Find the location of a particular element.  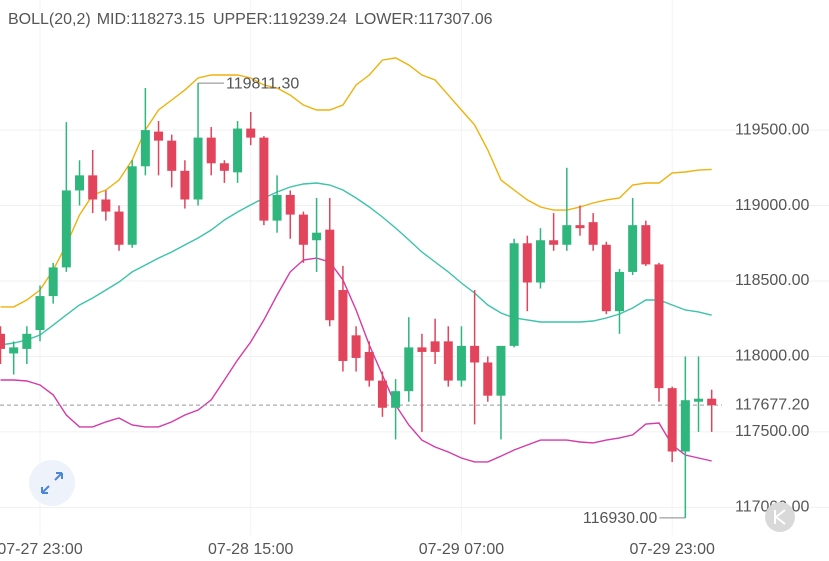

legend-entry: UPPER:119239.24 is located at coordinates (280, 19).